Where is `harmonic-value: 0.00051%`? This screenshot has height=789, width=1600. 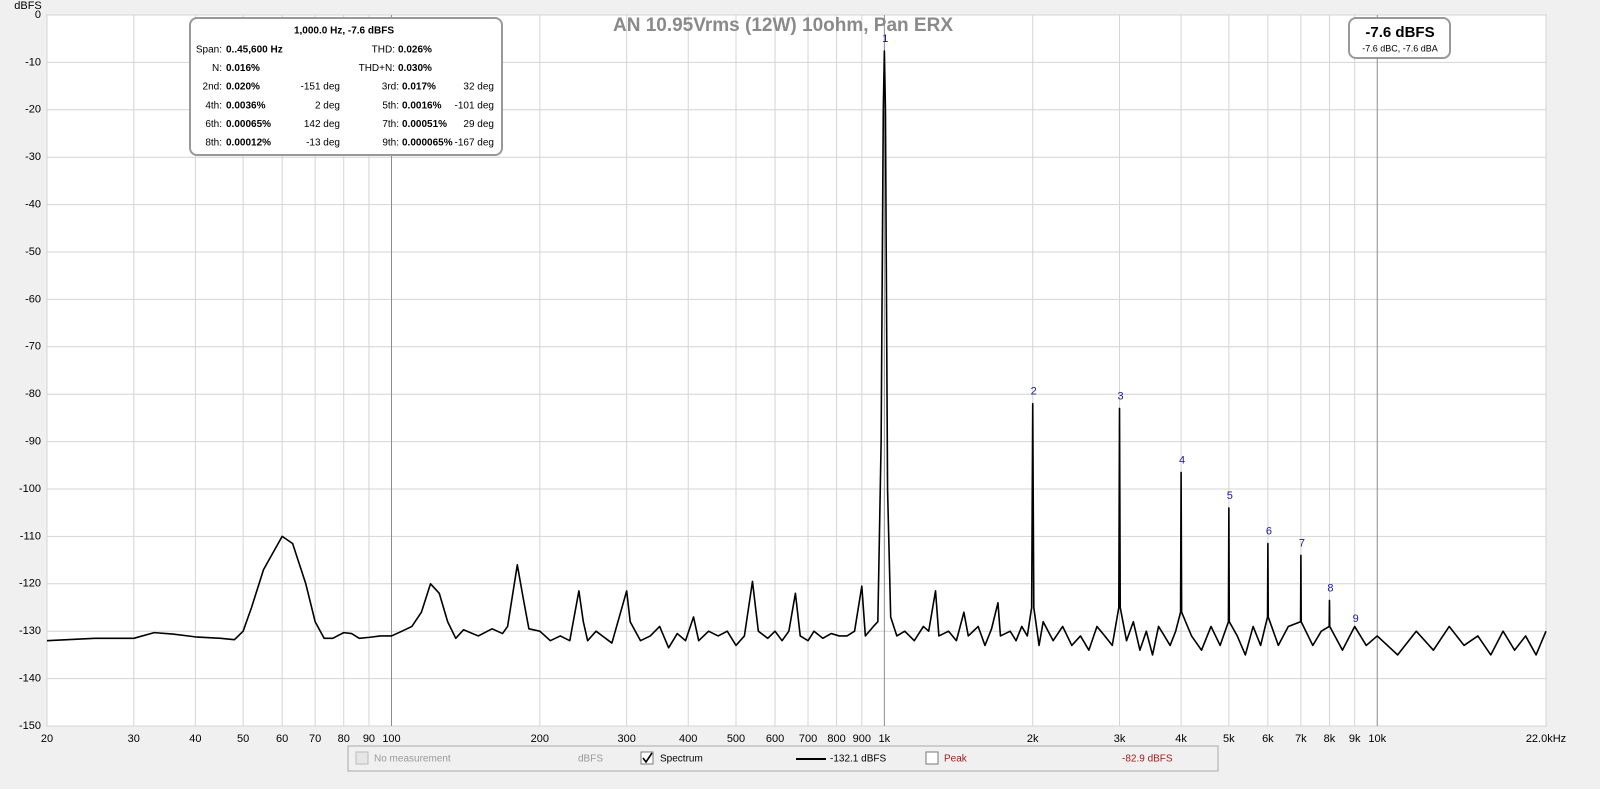 harmonic-value: 0.00051% is located at coordinates (424, 124).